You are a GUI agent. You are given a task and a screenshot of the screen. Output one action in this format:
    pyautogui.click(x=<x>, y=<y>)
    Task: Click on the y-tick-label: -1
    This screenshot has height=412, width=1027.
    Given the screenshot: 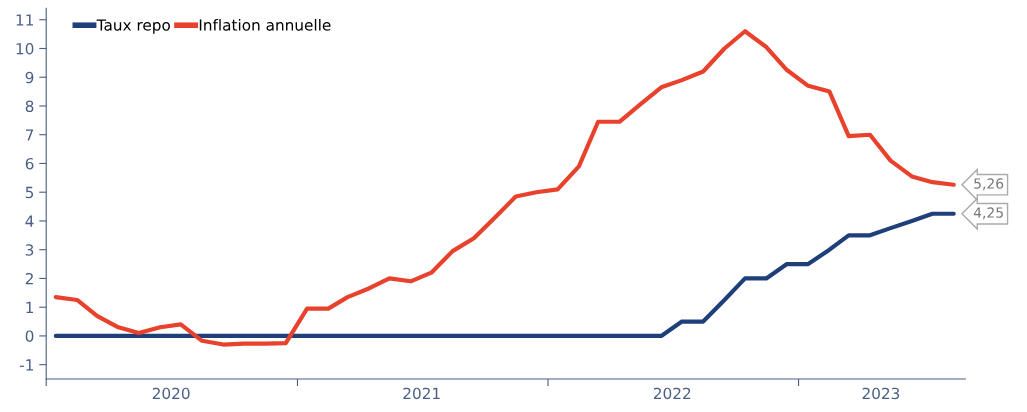 What is the action you would take?
    pyautogui.click(x=26, y=365)
    